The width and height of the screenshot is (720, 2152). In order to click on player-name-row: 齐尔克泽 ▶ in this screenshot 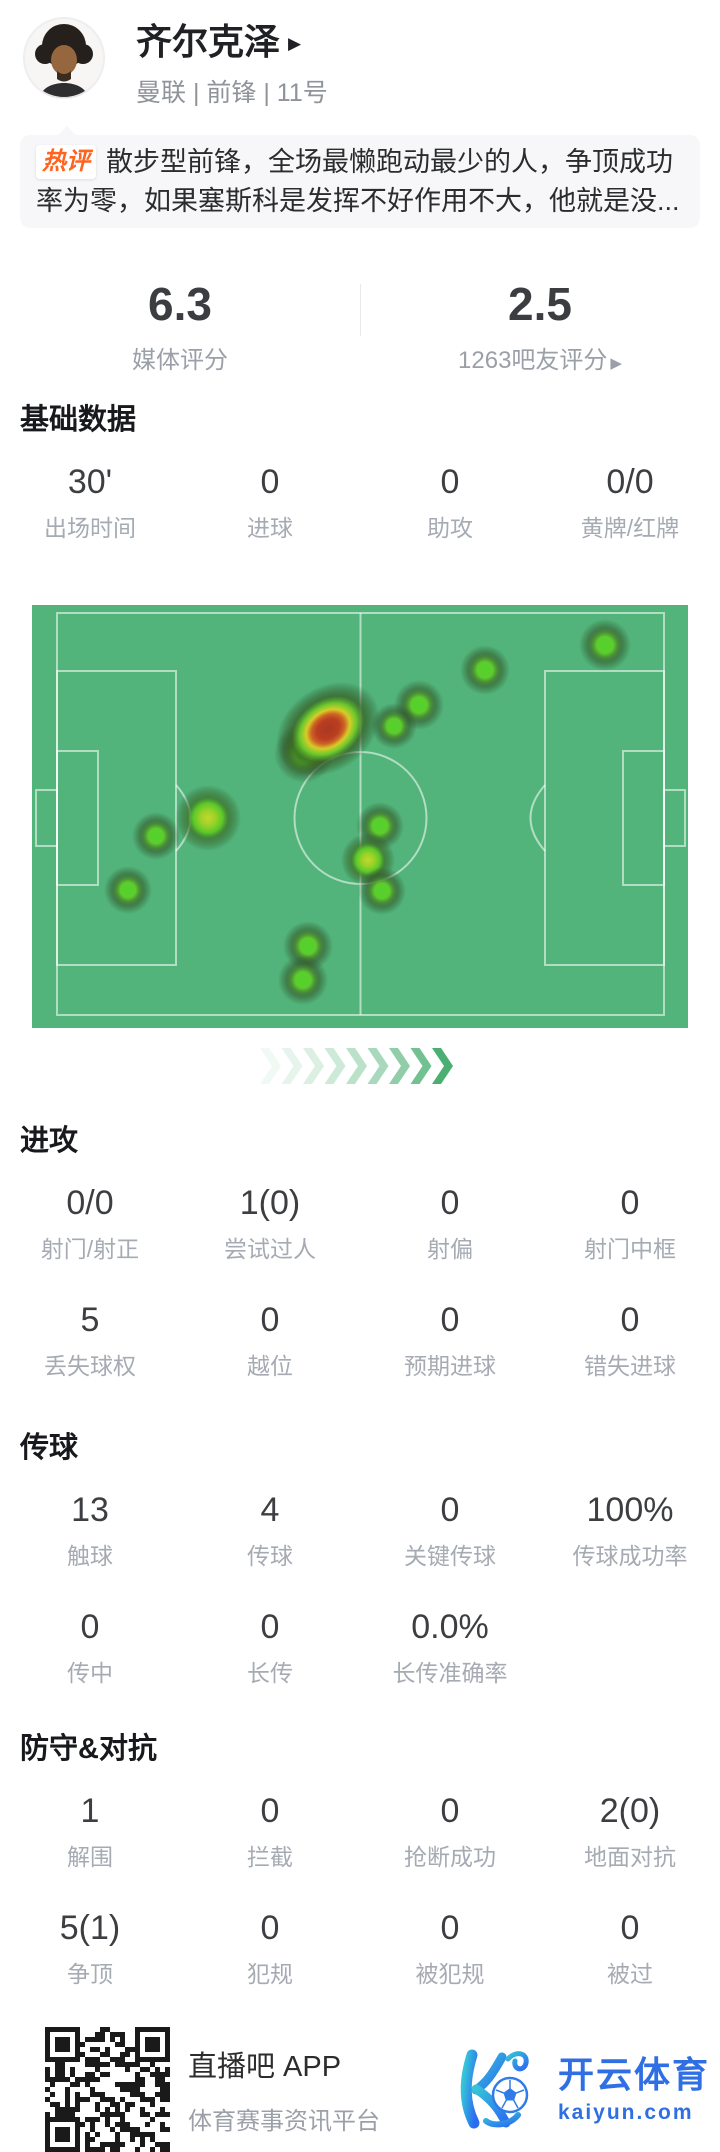, I will do `click(232, 41)`.